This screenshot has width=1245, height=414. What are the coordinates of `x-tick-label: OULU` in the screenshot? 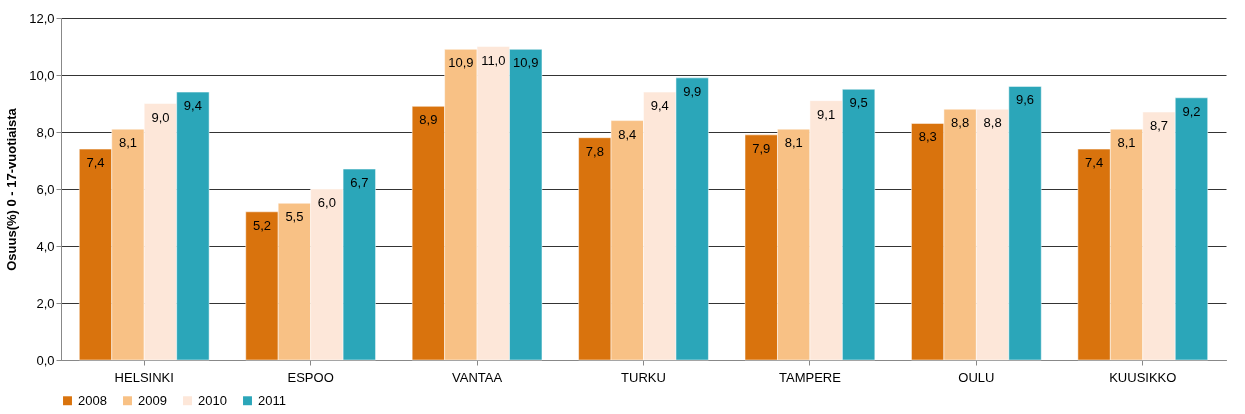 It's located at (976, 377).